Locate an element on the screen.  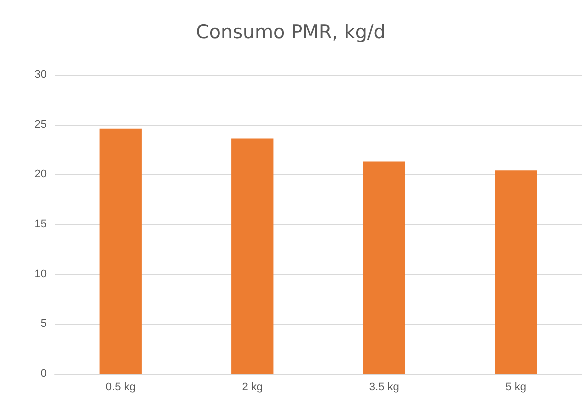
y-tick-label: 15 is located at coordinates (40, 224).